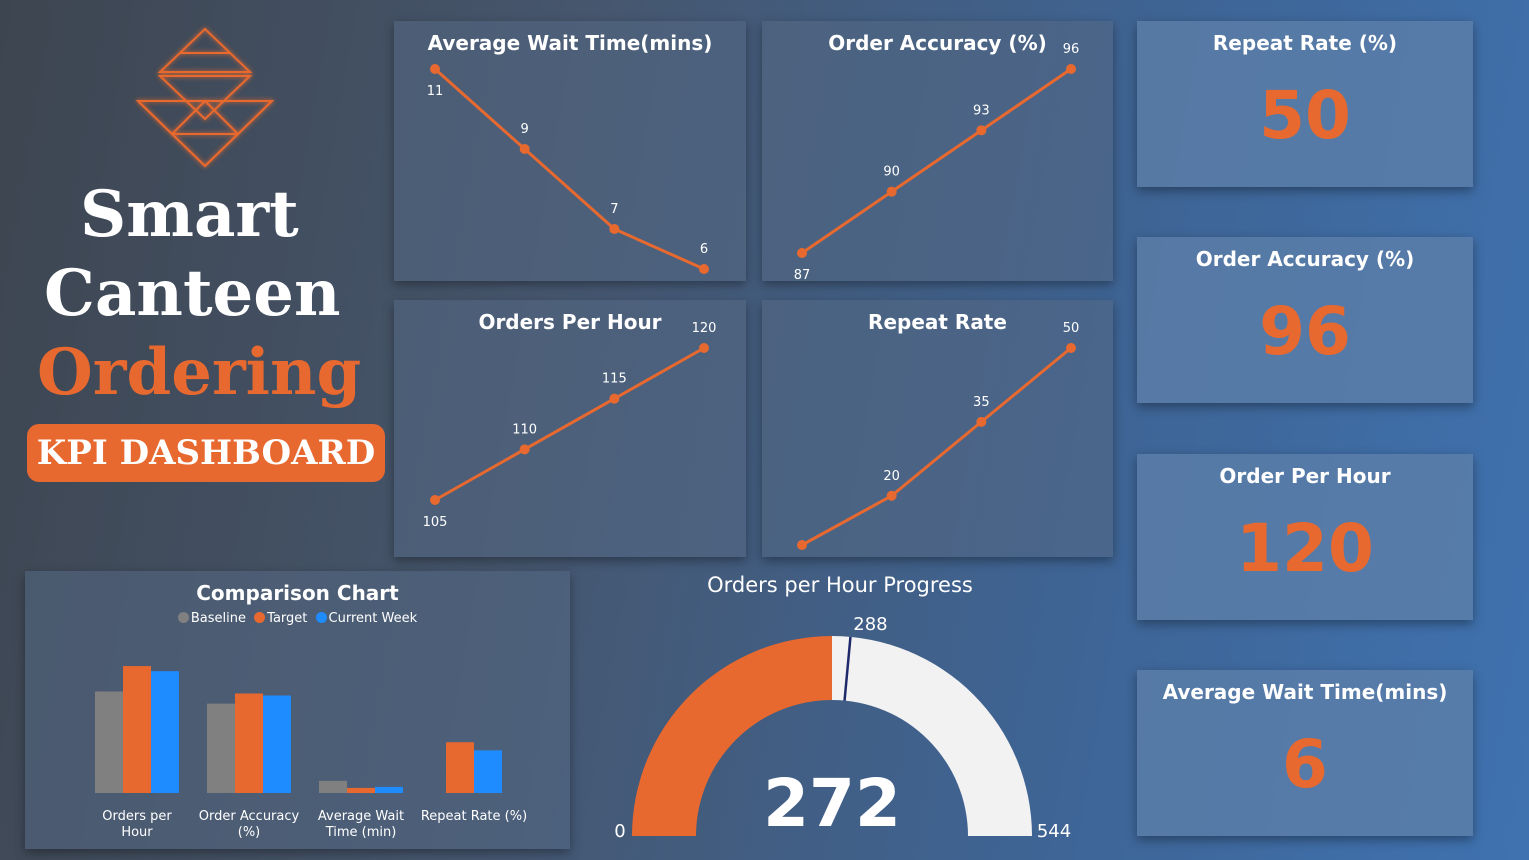 The height and width of the screenshot is (860, 1529). What do you see at coordinates (1305, 765) in the screenshot?
I see `kpi-value: 6` at bounding box center [1305, 765].